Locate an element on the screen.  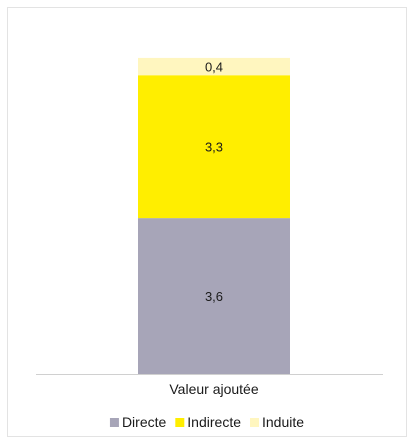
bar-segment-directe is located at coordinates (214, 296).